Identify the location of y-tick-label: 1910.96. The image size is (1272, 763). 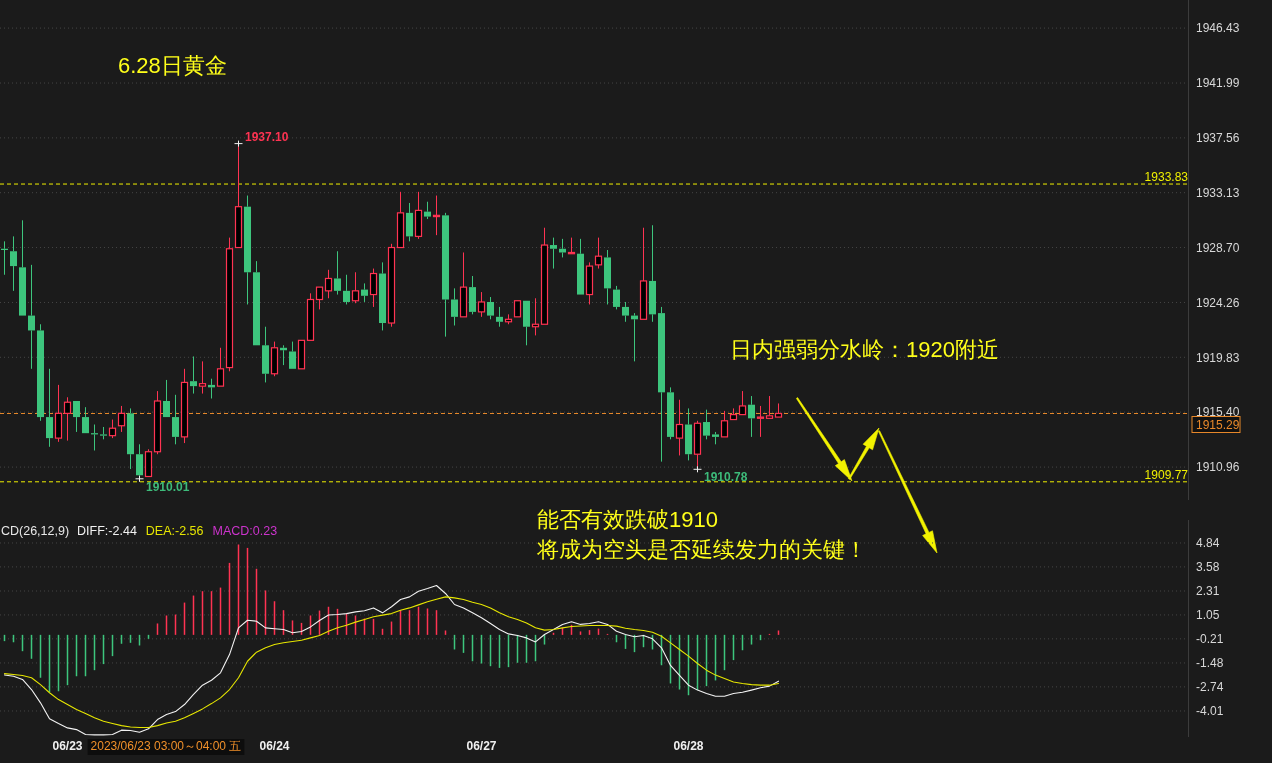
(1218, 467).